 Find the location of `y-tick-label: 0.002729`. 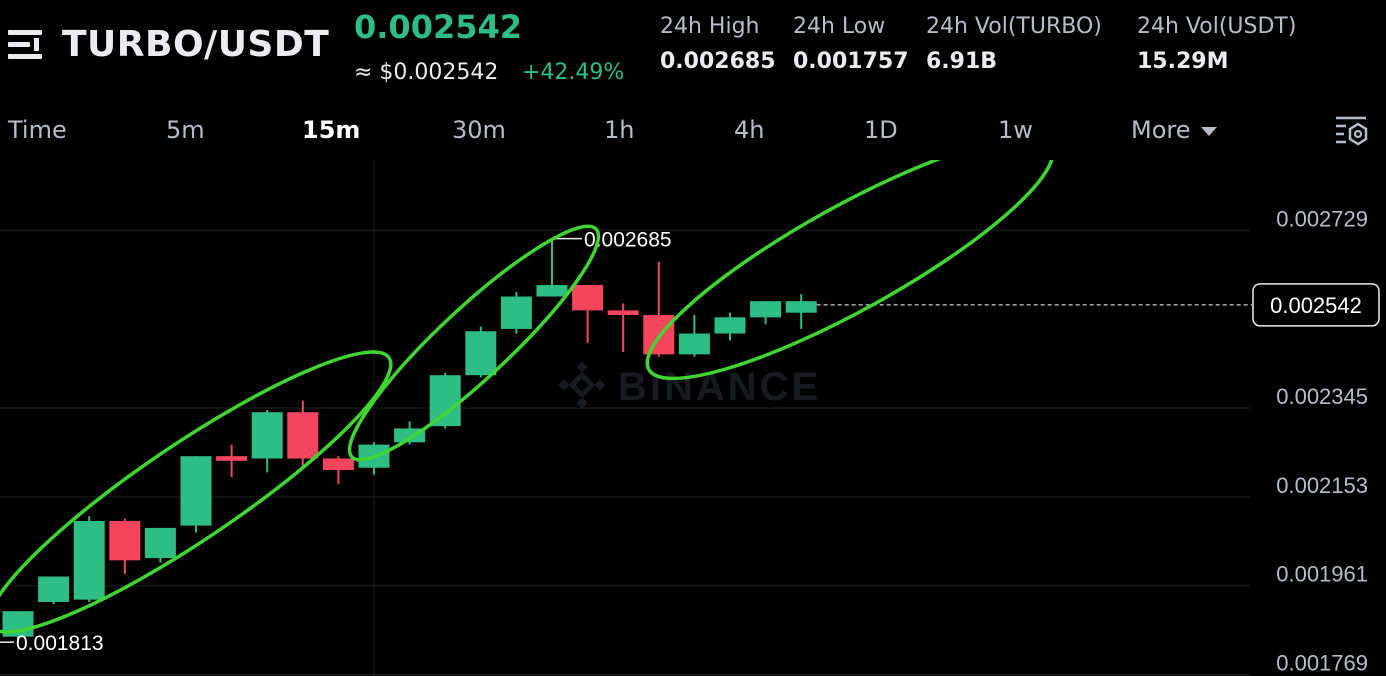

y-tick-label: 0.002729 is located at coordinates (1322, 218).